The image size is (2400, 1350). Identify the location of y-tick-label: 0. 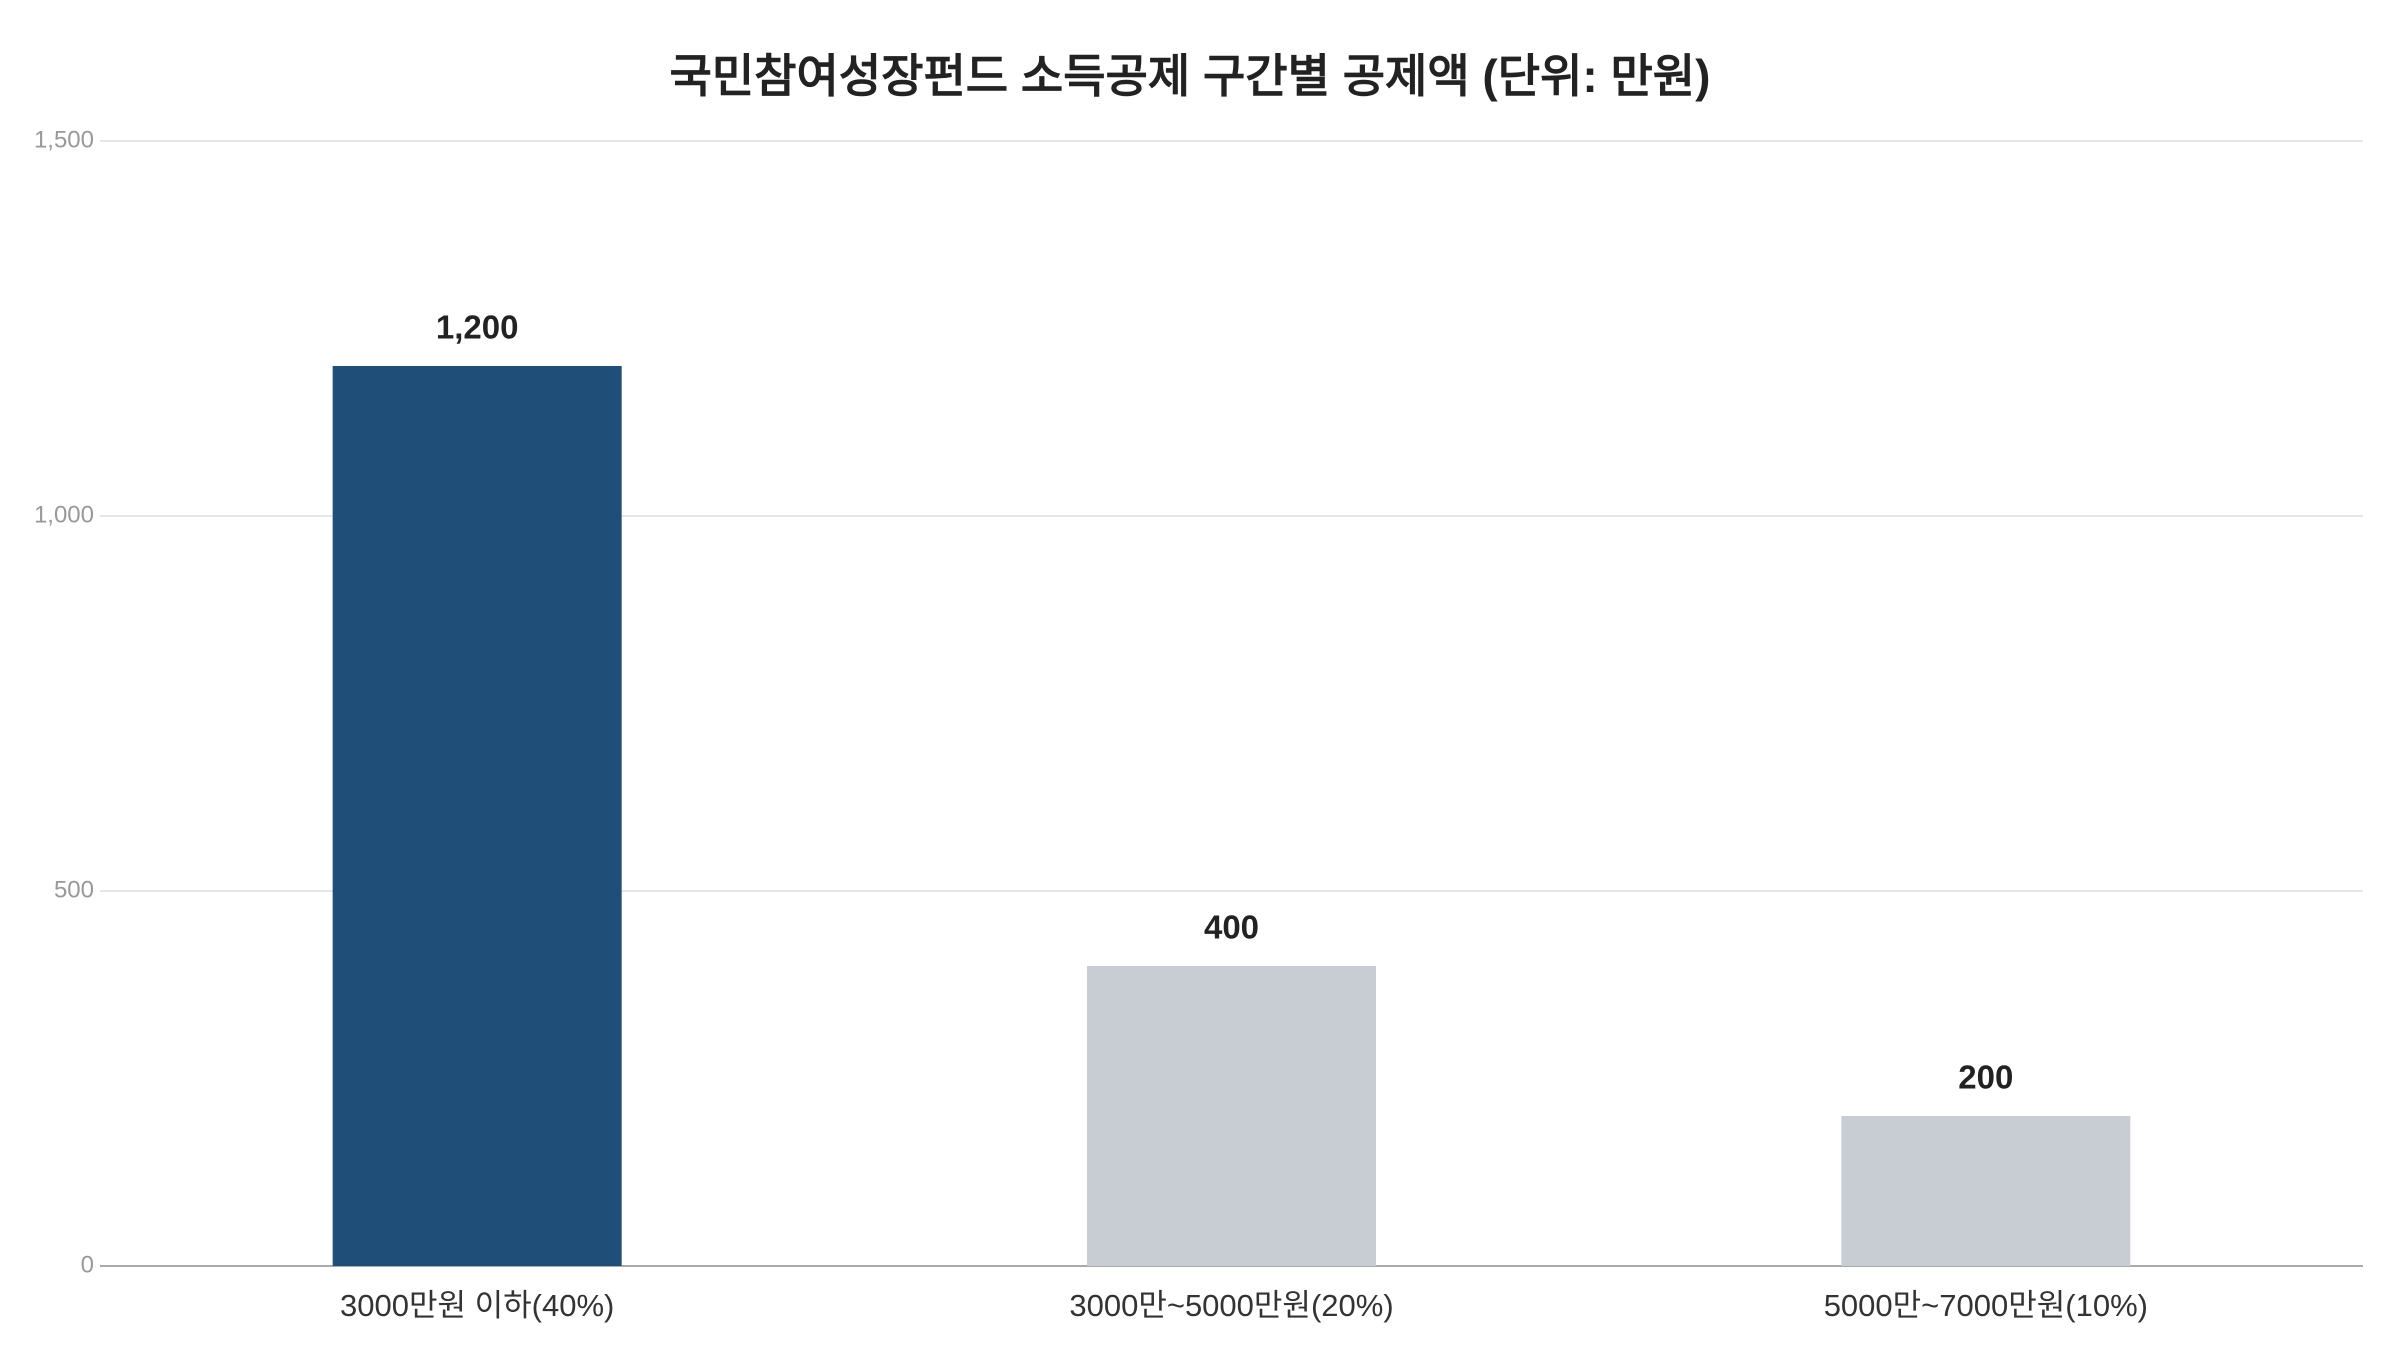
(87, 1264).